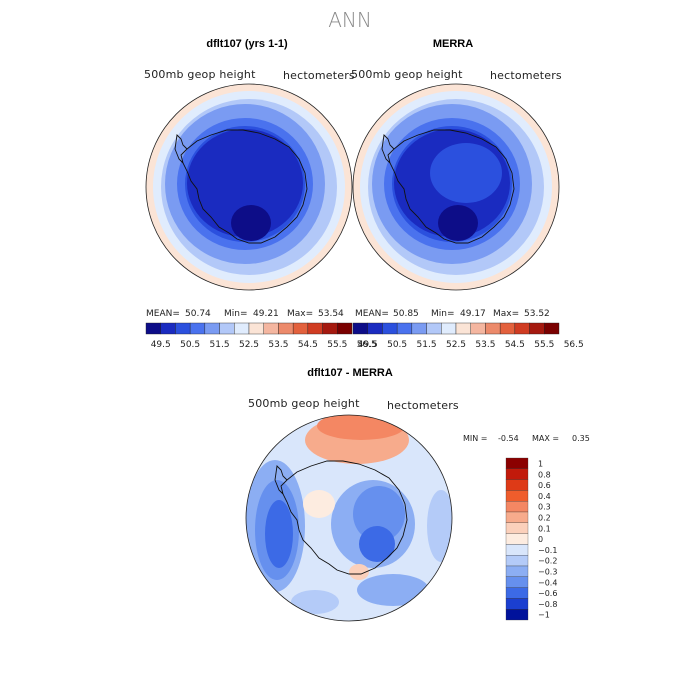 This screenshot has height=700, width=700. Describe the element at coordinates (350, 20) in the screenshot. I see `page-title: ANN` at that location.